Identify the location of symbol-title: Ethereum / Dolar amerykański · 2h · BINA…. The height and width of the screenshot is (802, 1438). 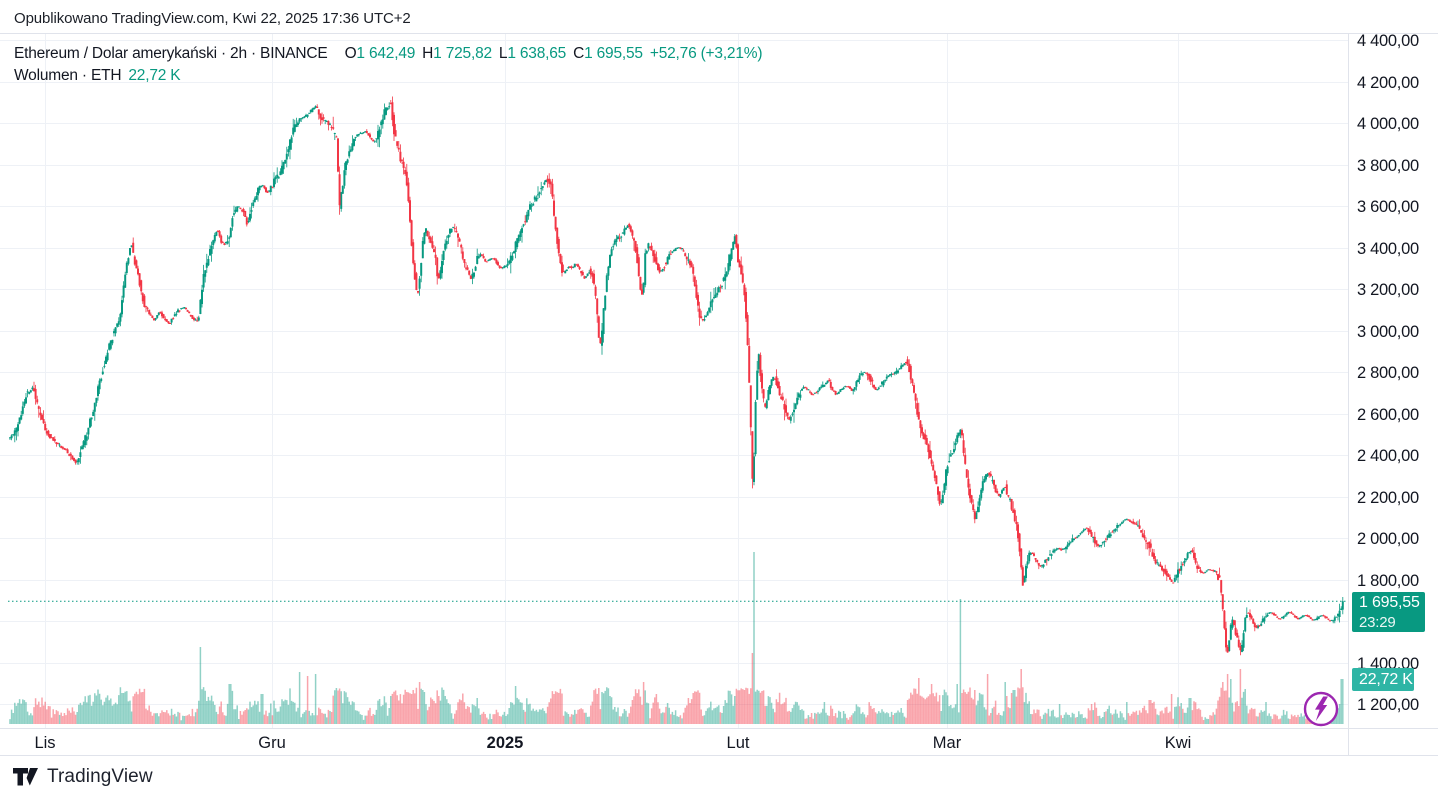
(171, 53).